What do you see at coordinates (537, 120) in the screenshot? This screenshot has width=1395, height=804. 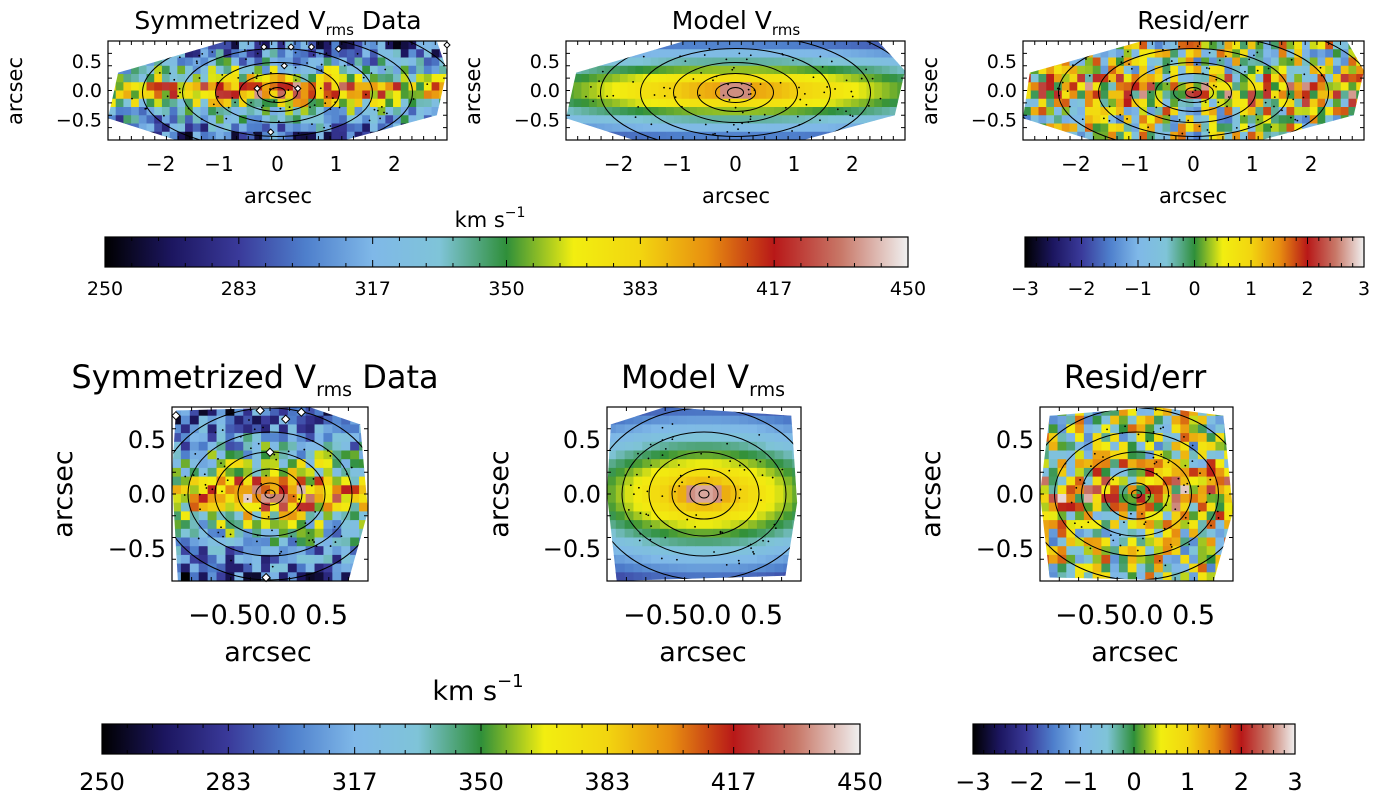 I see `y-tick-label: −0.5` at bounding box center [537, 120].